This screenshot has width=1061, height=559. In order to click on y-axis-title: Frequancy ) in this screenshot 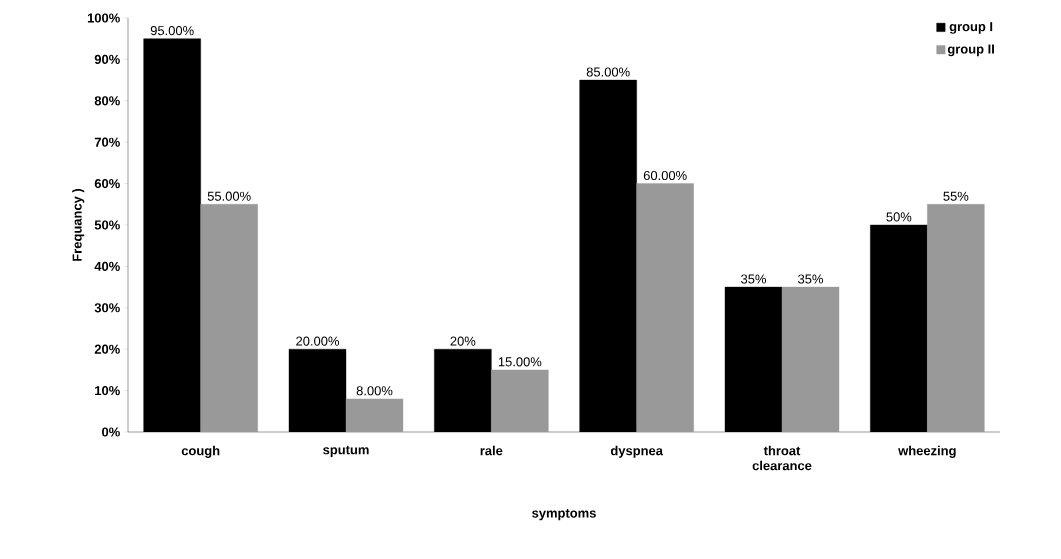, I will do `click(78, 224)`.